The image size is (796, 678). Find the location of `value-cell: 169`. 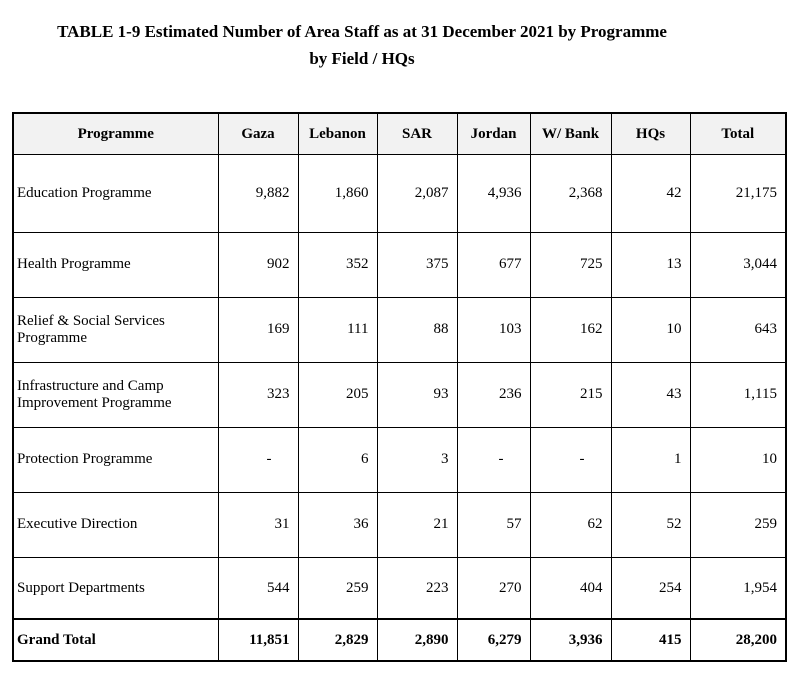

value-cell: 169 is located at coordinates (258, 329).